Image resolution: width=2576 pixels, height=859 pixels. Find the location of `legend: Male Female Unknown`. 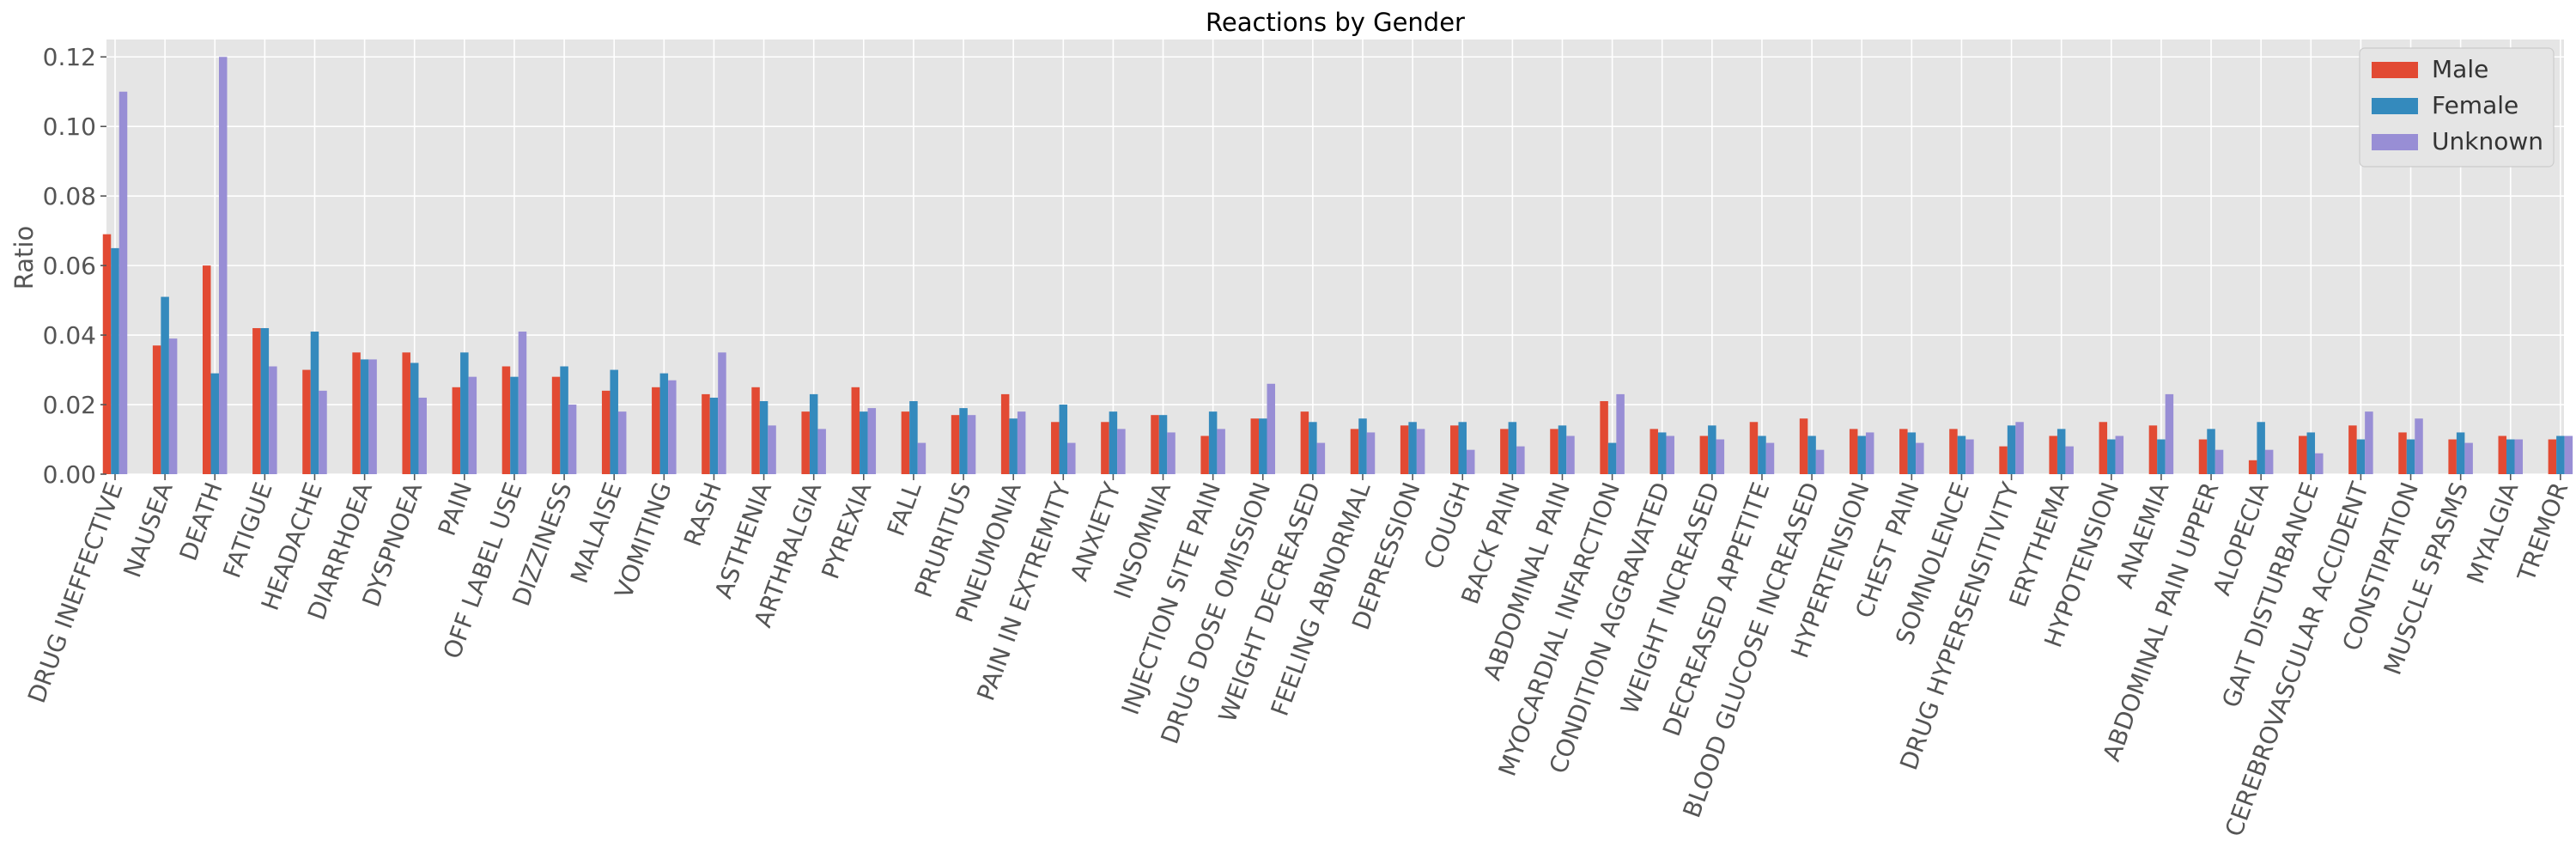

legend: Male Female Unknown is located at coordinates (2457, 107).